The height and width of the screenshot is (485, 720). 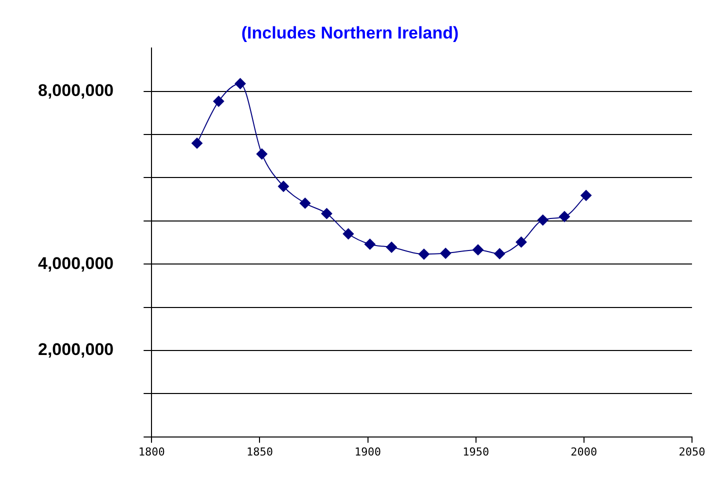 What do you see at coordinates (151, 451) in the screenshot?
I see `x-tick-label: 1800` at bounding box center [151, 451].